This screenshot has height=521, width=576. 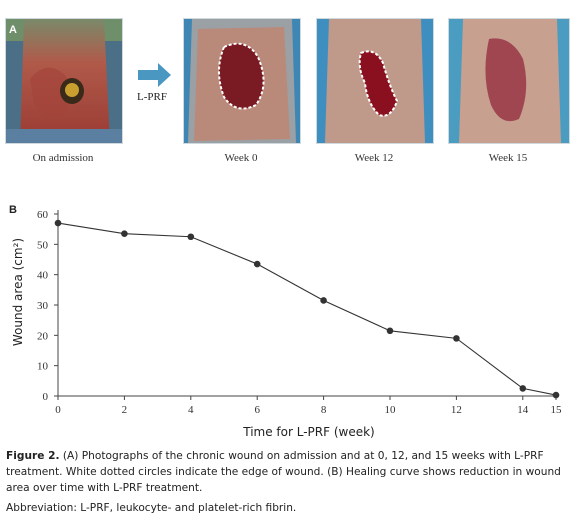 What do you see at coordinates (63, 158) in the screenshot?
I see `photo-caption-on-admission: On admission` at bounding box center [63, 158].